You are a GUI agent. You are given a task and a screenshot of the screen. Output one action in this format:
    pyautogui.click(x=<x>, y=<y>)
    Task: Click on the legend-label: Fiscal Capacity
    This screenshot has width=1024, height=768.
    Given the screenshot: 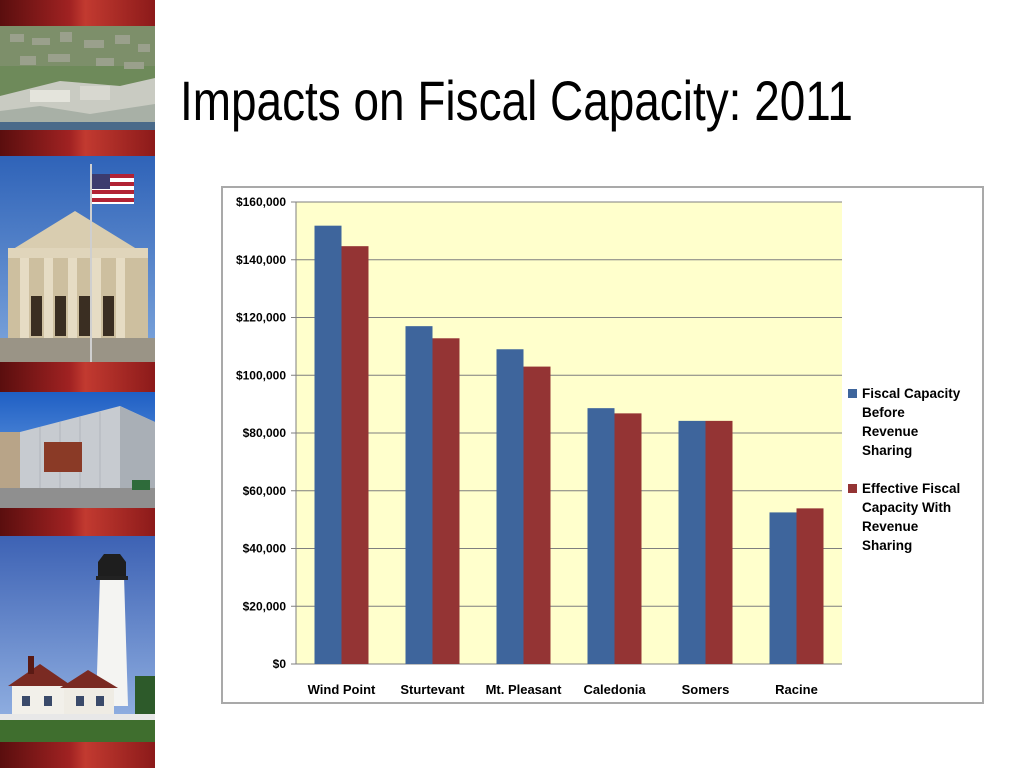 What is the action you would take?
    pyautogui.click(x=911, y=393)
    